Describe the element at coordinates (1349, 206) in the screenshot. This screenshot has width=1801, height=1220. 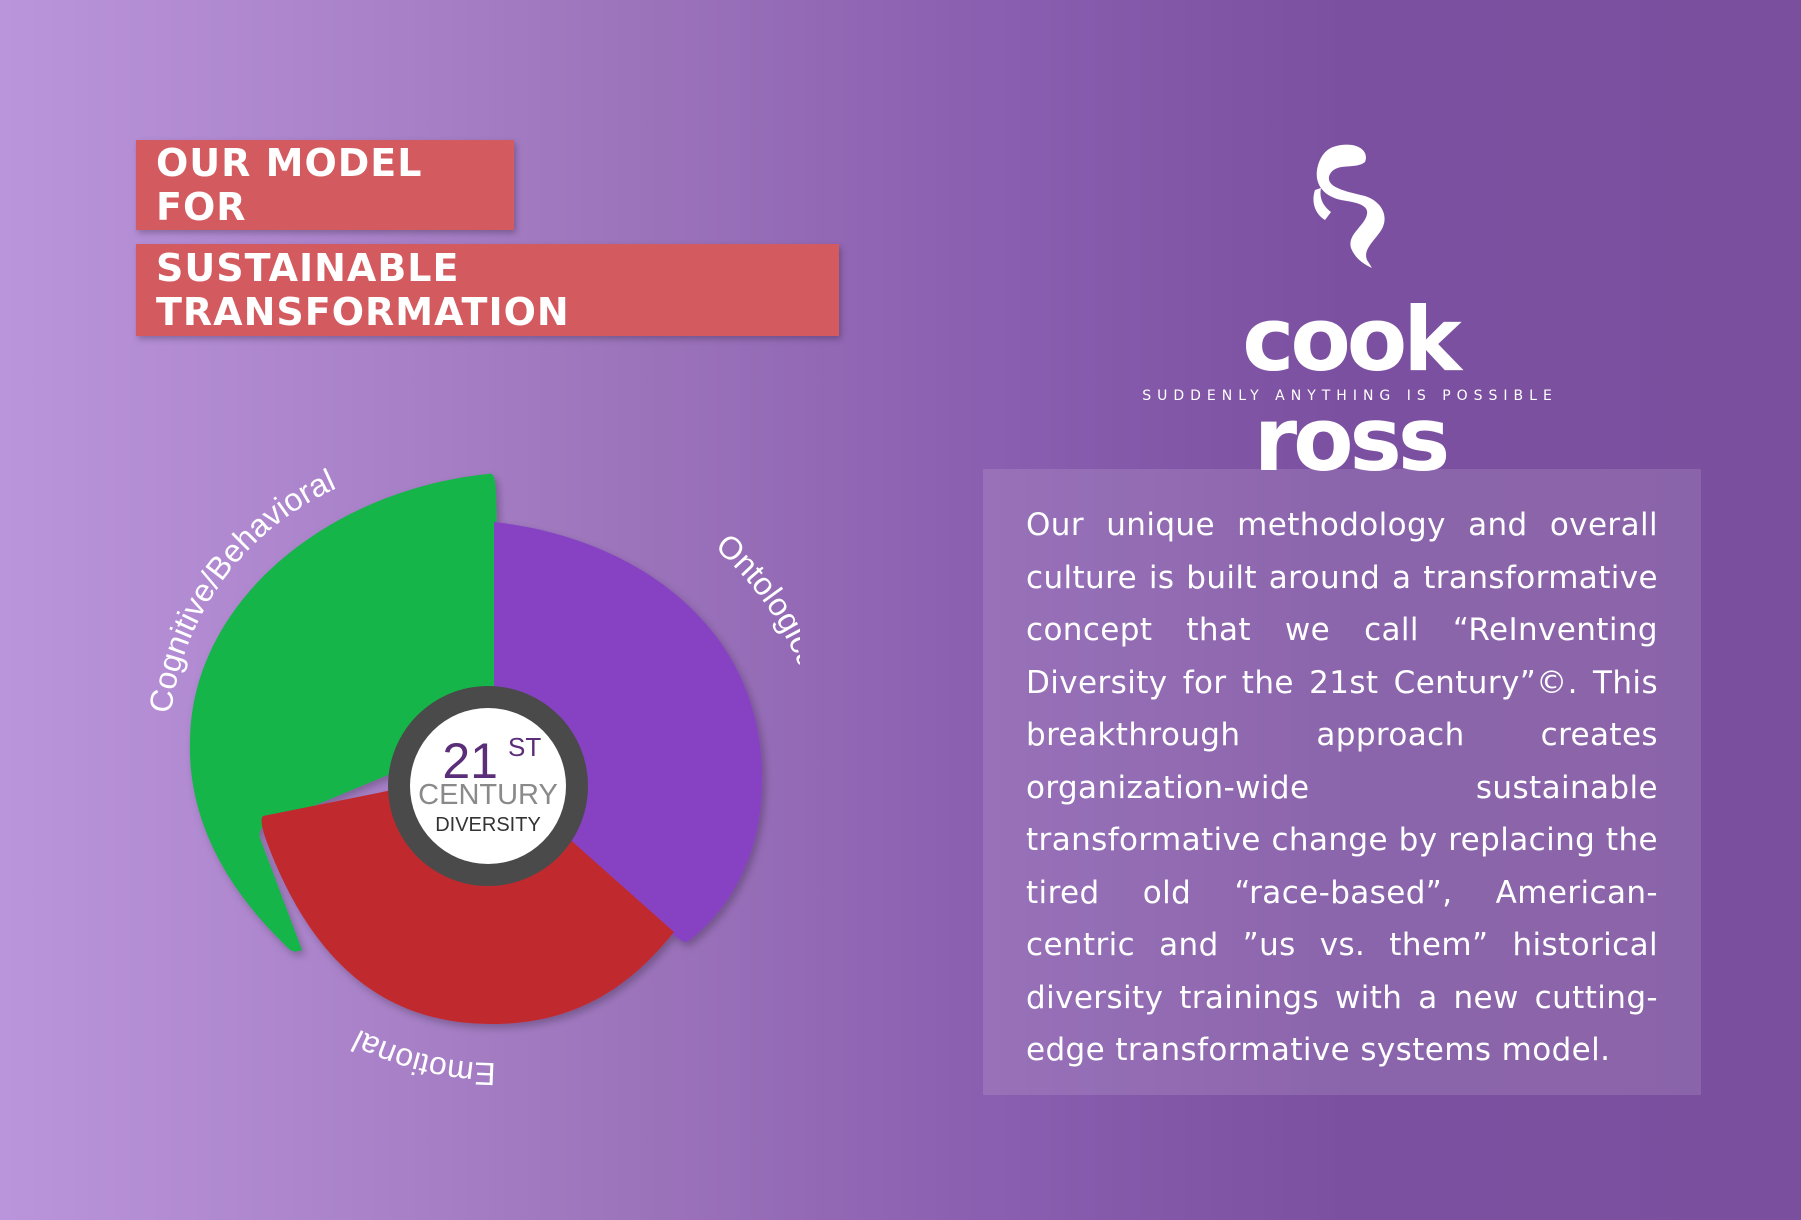
I see `swirl-logo-icon` at that location.